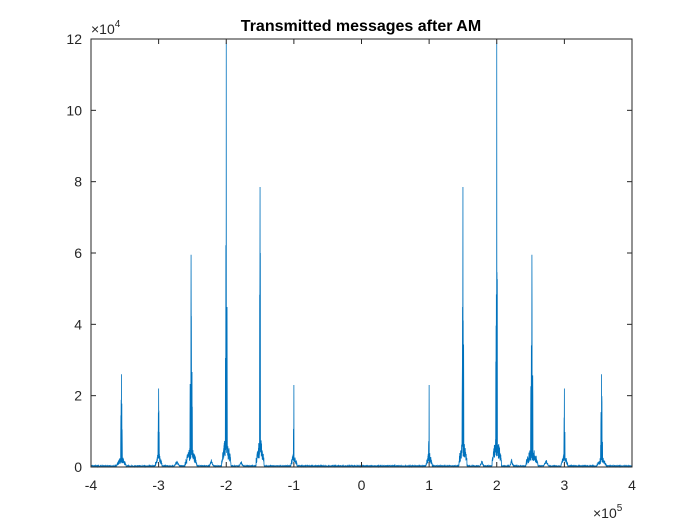  Describe the element at coordinates (429, 485) in the screenshot. I see `x-tick-label: 1` at that location.